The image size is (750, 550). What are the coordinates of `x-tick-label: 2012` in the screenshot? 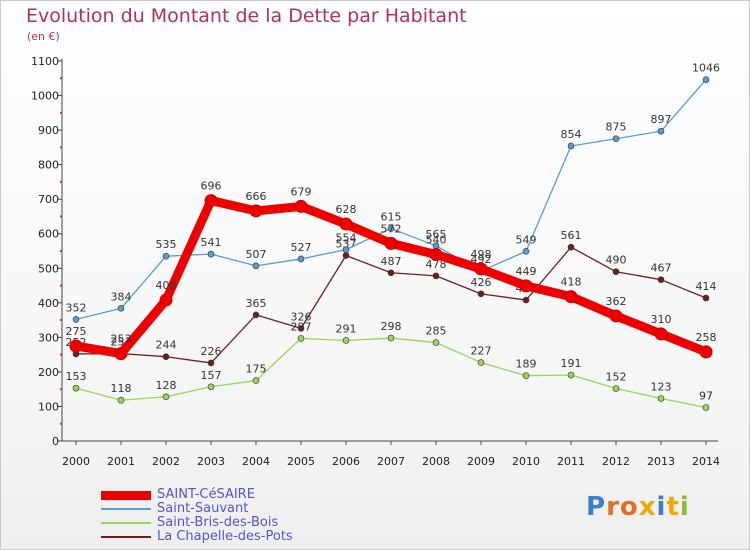 It's located at (616, 461).